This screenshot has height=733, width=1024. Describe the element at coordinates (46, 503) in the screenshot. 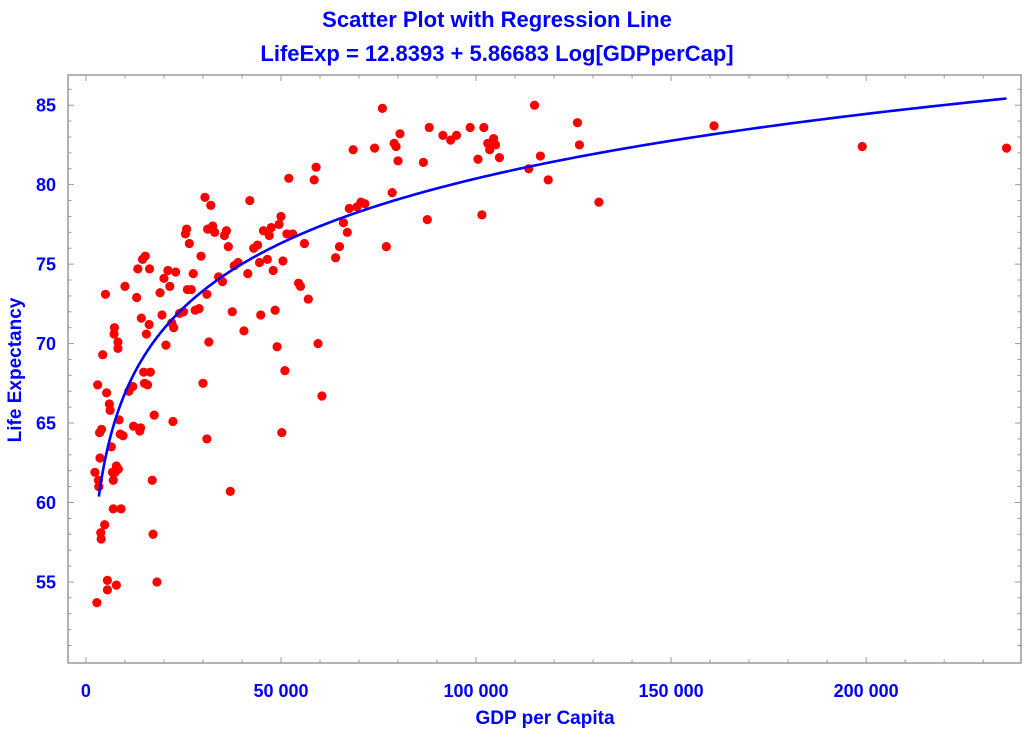

I see `y-tick-label: 60` at that location.